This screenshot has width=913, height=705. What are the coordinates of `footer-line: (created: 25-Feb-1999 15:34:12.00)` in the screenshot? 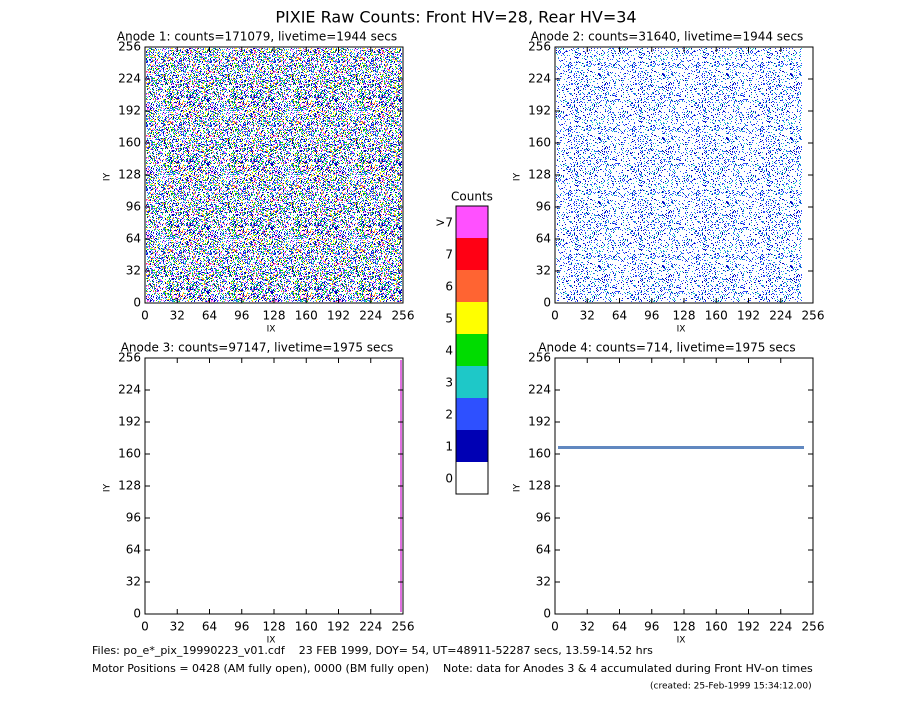 It's located at (731, 687).